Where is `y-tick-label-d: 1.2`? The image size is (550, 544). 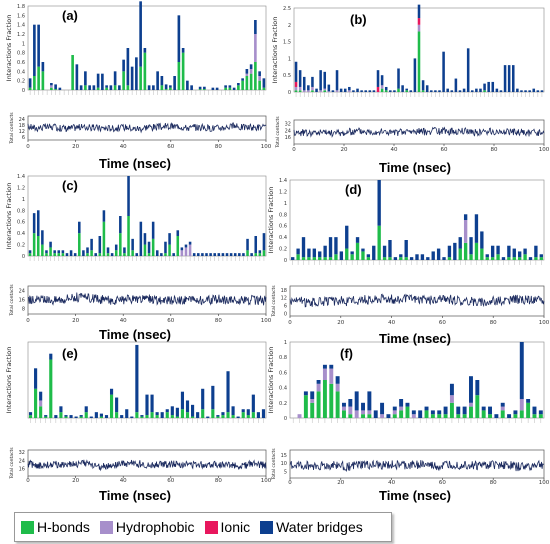
y-tick-label-d: 1.2 is located at coordinates (283, 192).